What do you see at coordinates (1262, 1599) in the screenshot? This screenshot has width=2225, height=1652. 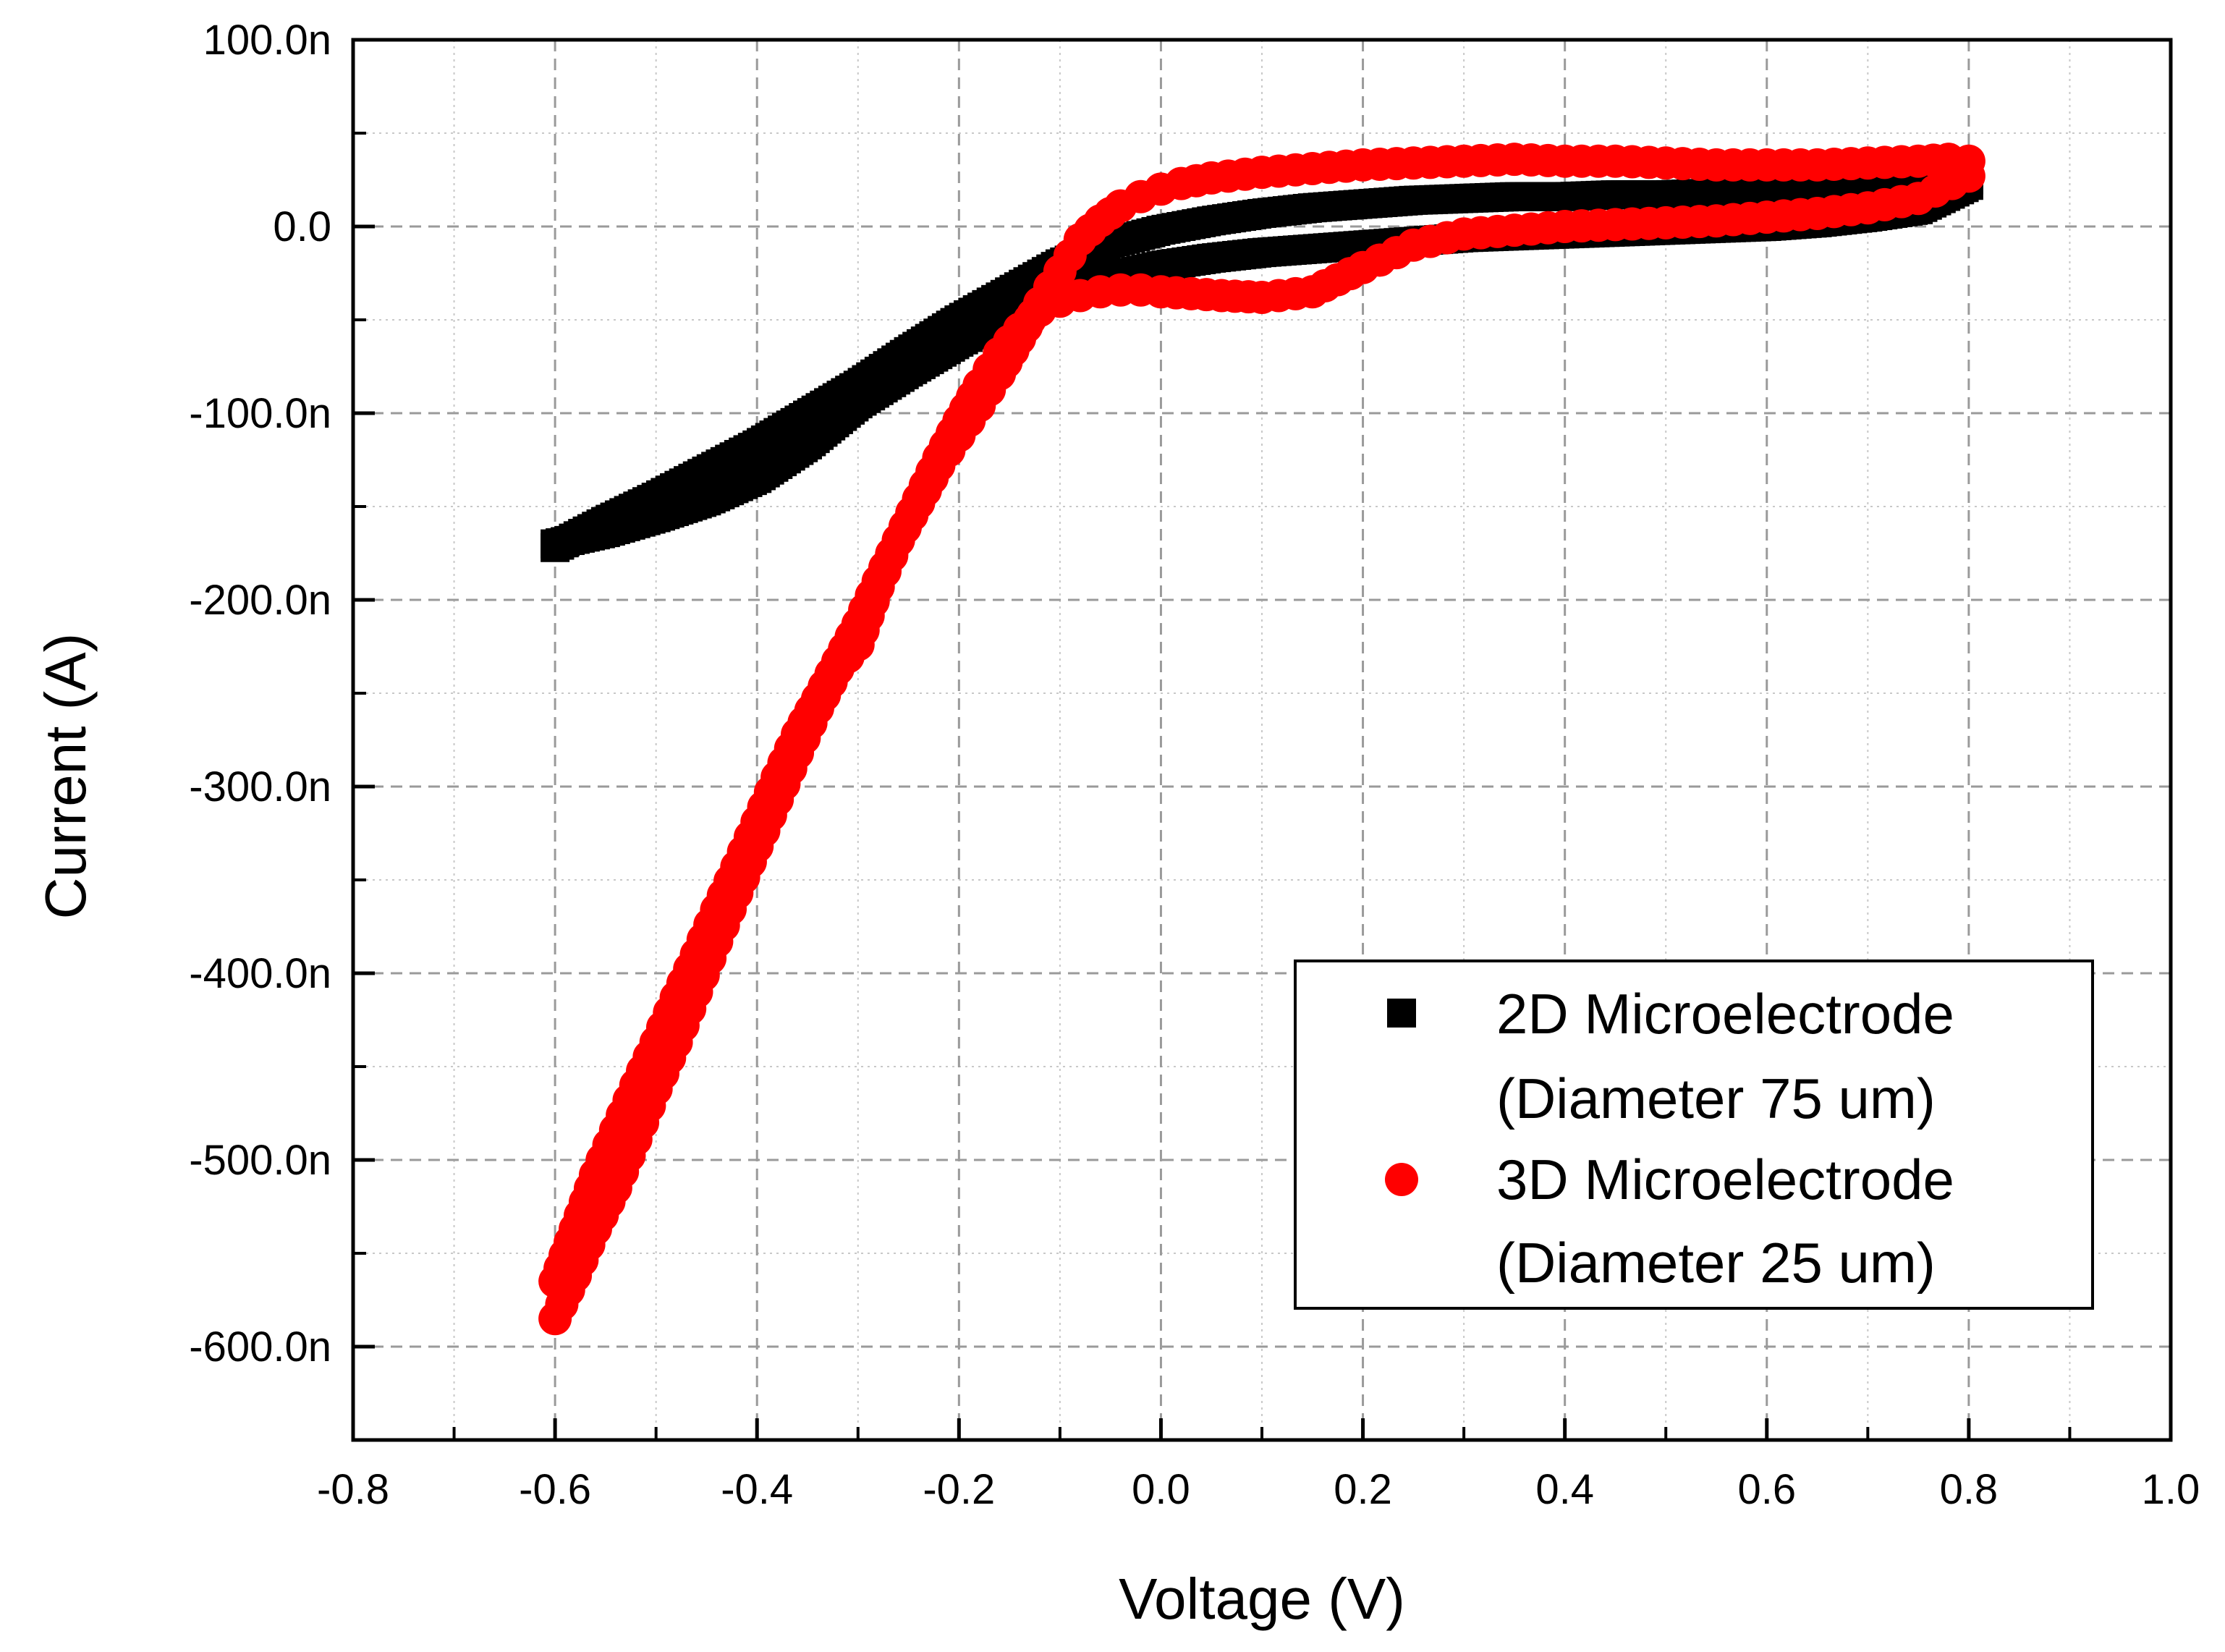 I see `x-axis-title: Voltage (V)` at bounding box center [1262, 1599].